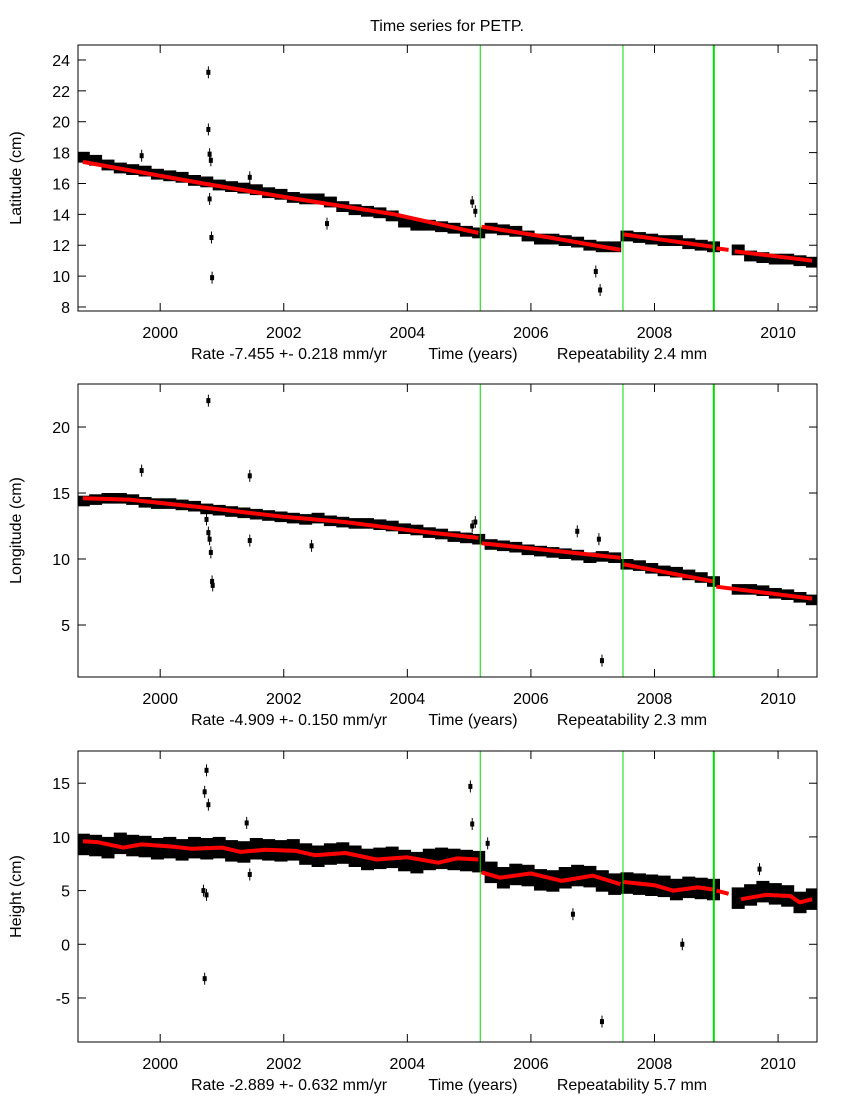 This screenshot has height=1100, width=850. Describe the element at coordinates (632, 720) in the screenshot. I see `repeatability-label: Repeatability 2.3 mm` at that location.